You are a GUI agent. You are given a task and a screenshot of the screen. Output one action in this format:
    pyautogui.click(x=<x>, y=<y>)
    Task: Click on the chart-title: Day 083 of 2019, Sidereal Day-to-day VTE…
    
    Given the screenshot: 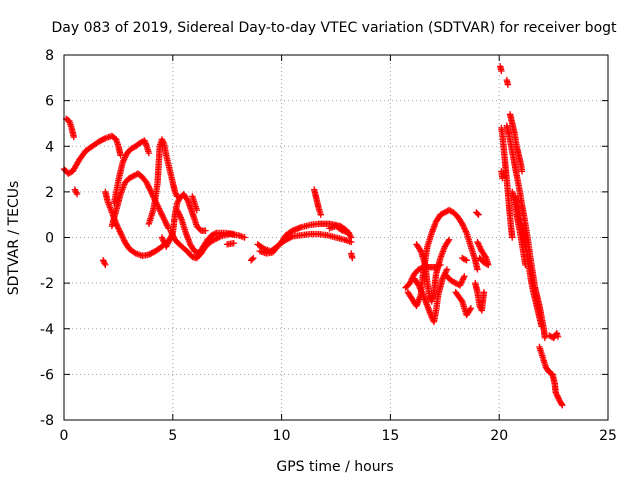 What is the action you would take?
    pyautogui.click(x=334, y=28)
    